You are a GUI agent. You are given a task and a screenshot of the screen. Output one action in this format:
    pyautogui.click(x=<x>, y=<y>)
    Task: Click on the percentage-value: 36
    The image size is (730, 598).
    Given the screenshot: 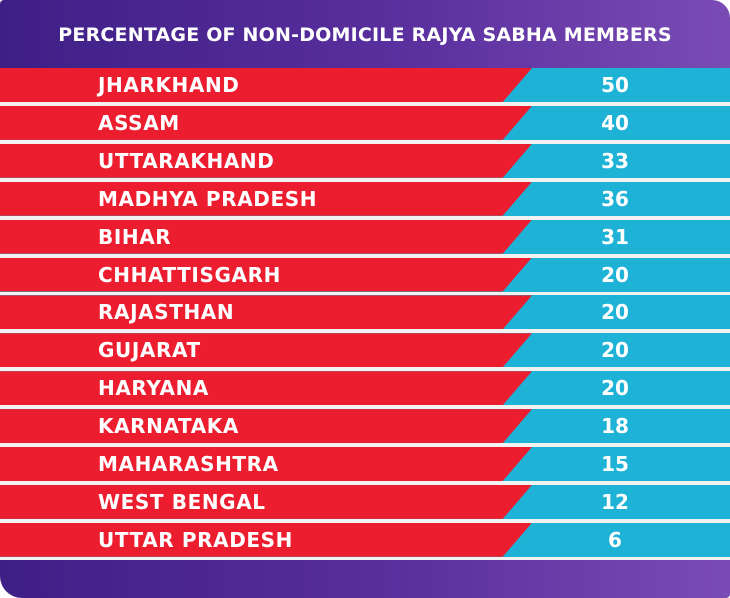 What is the action you would take?
    pyautogui.click(x=615, y=198)
    